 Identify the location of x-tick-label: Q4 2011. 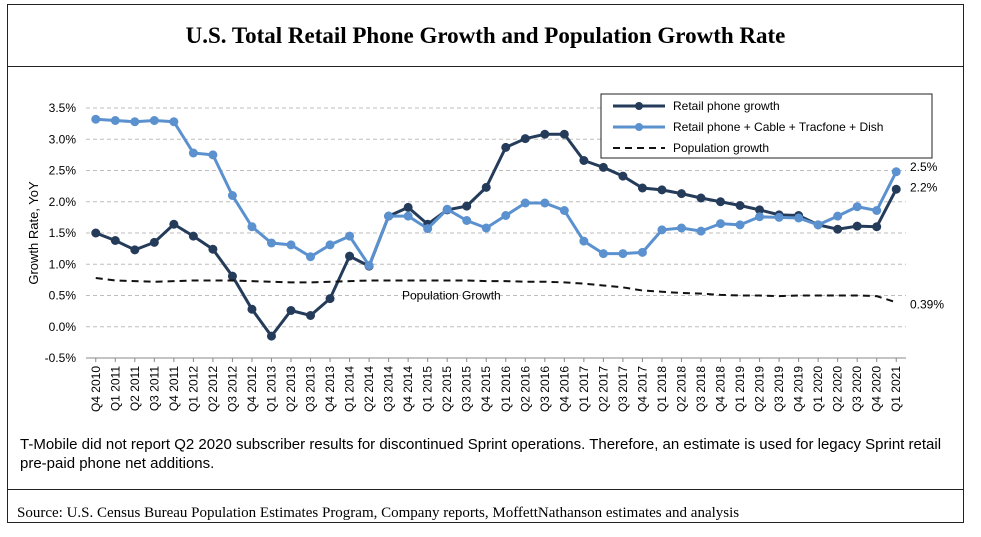
(174, 388).